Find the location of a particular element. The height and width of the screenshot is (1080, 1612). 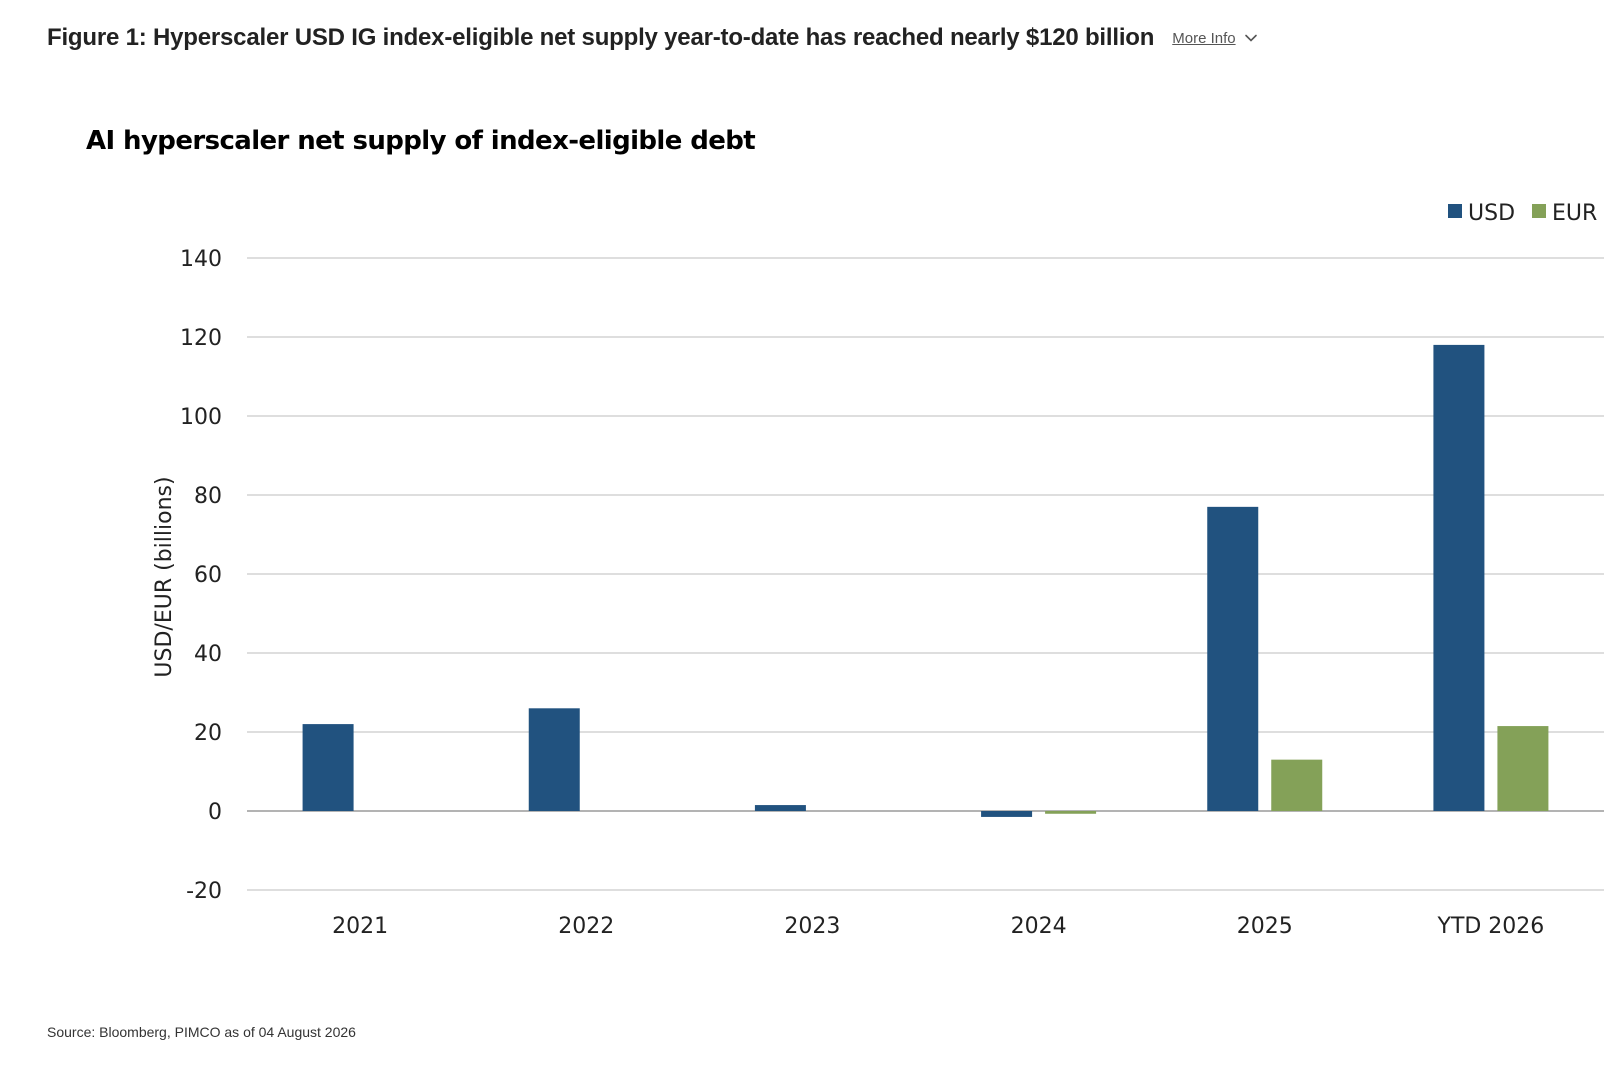

y-axis-label: USD/EUR (billions) is located at coordinates (164, 576).